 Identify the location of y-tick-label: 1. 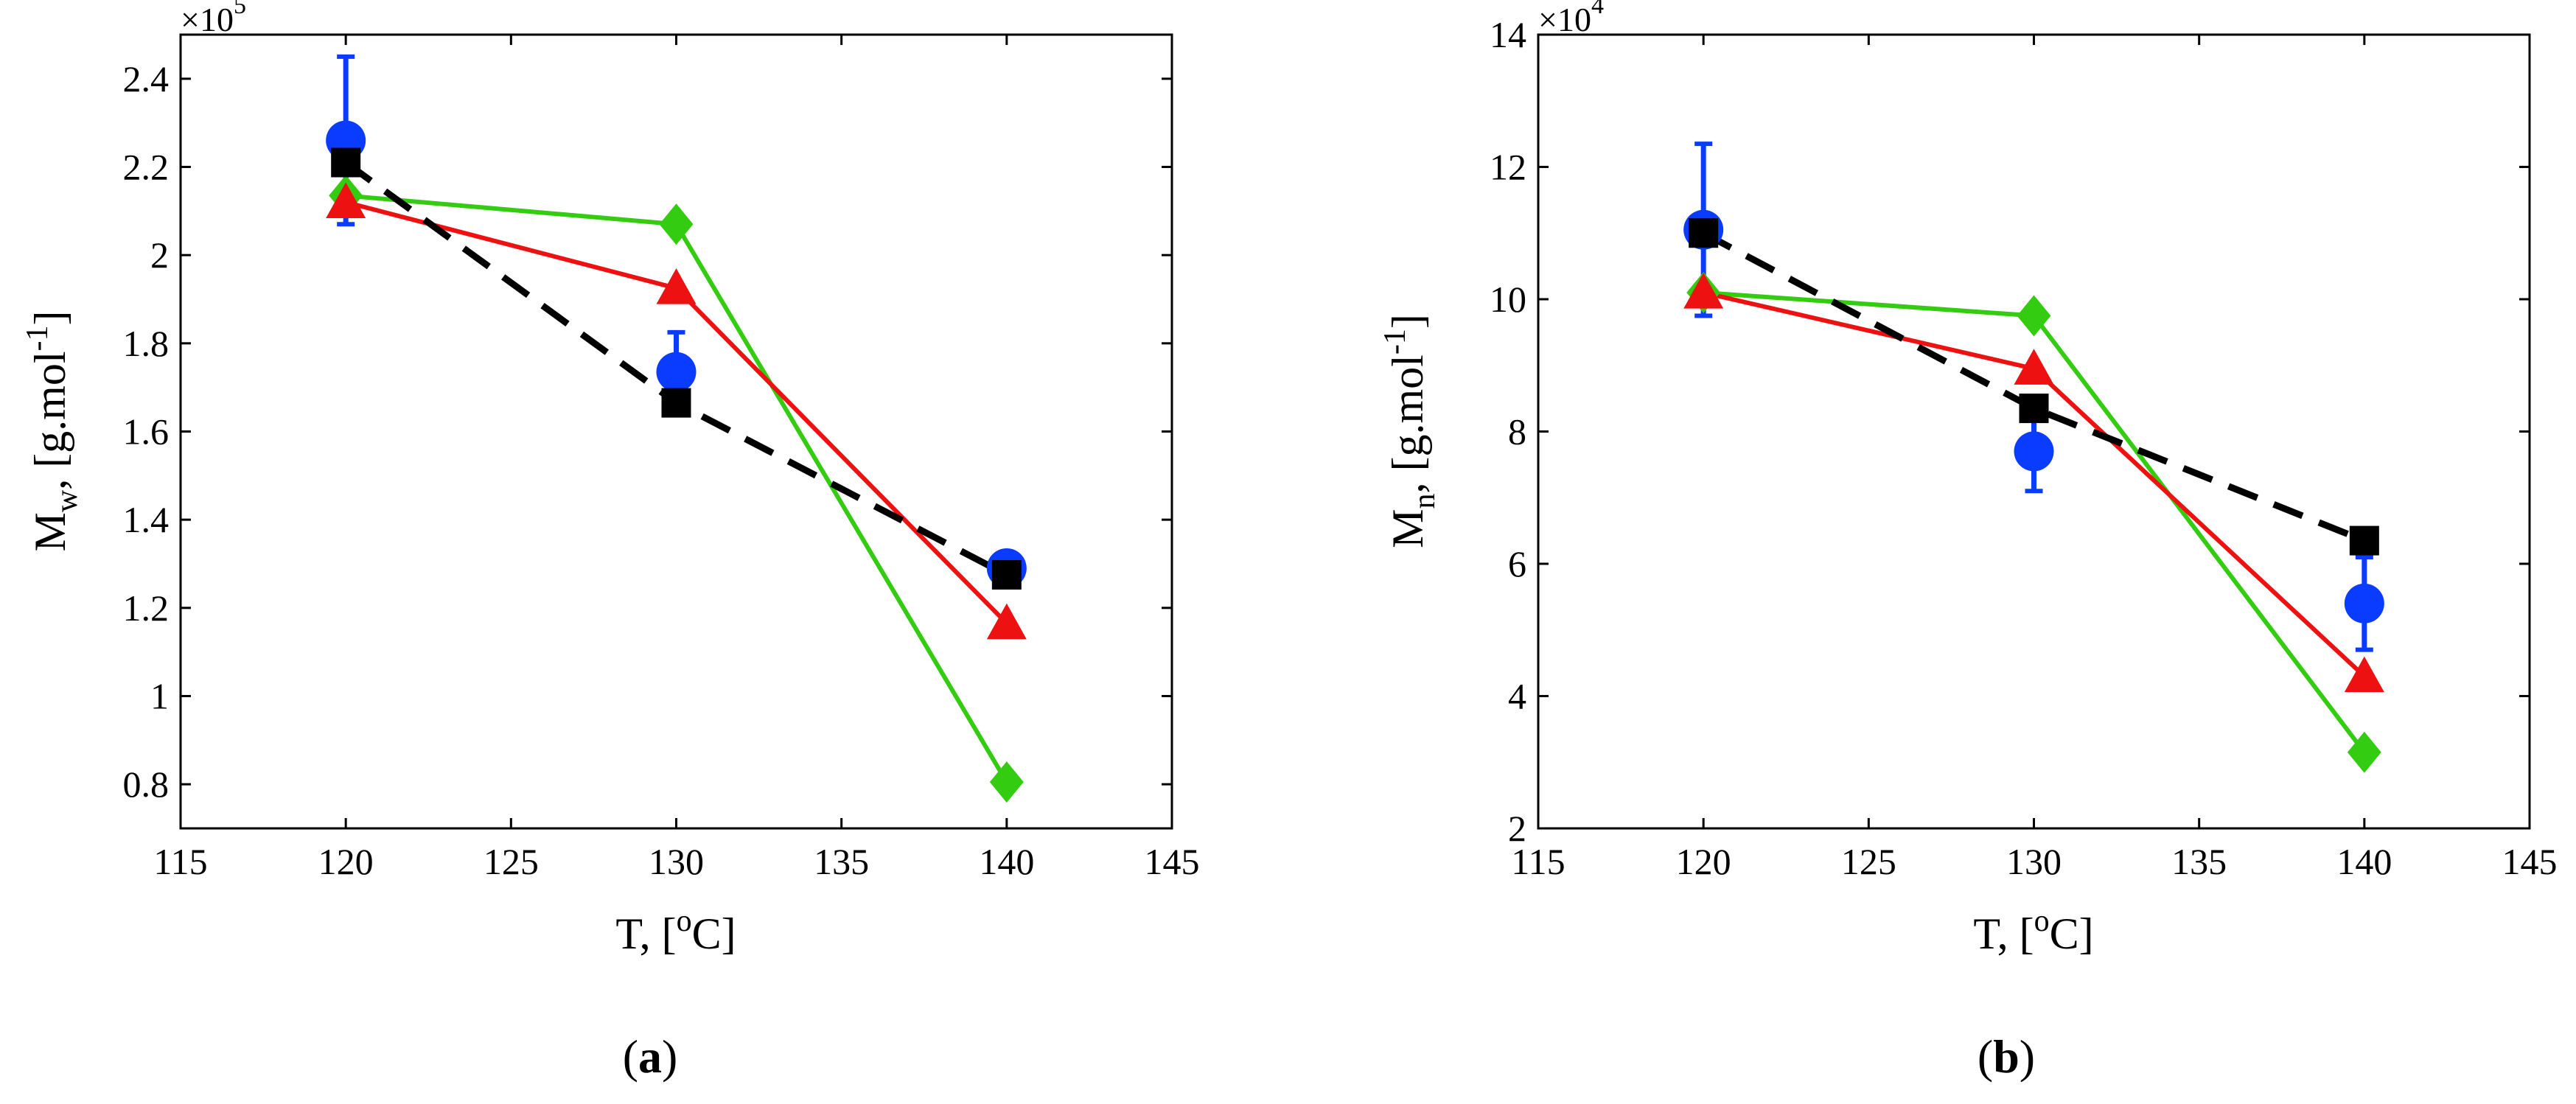
(159, 696).